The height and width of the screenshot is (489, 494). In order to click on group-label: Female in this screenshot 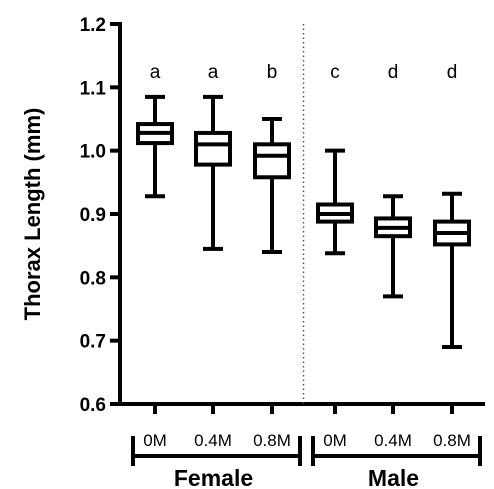, I will do `click(213, 477)`.